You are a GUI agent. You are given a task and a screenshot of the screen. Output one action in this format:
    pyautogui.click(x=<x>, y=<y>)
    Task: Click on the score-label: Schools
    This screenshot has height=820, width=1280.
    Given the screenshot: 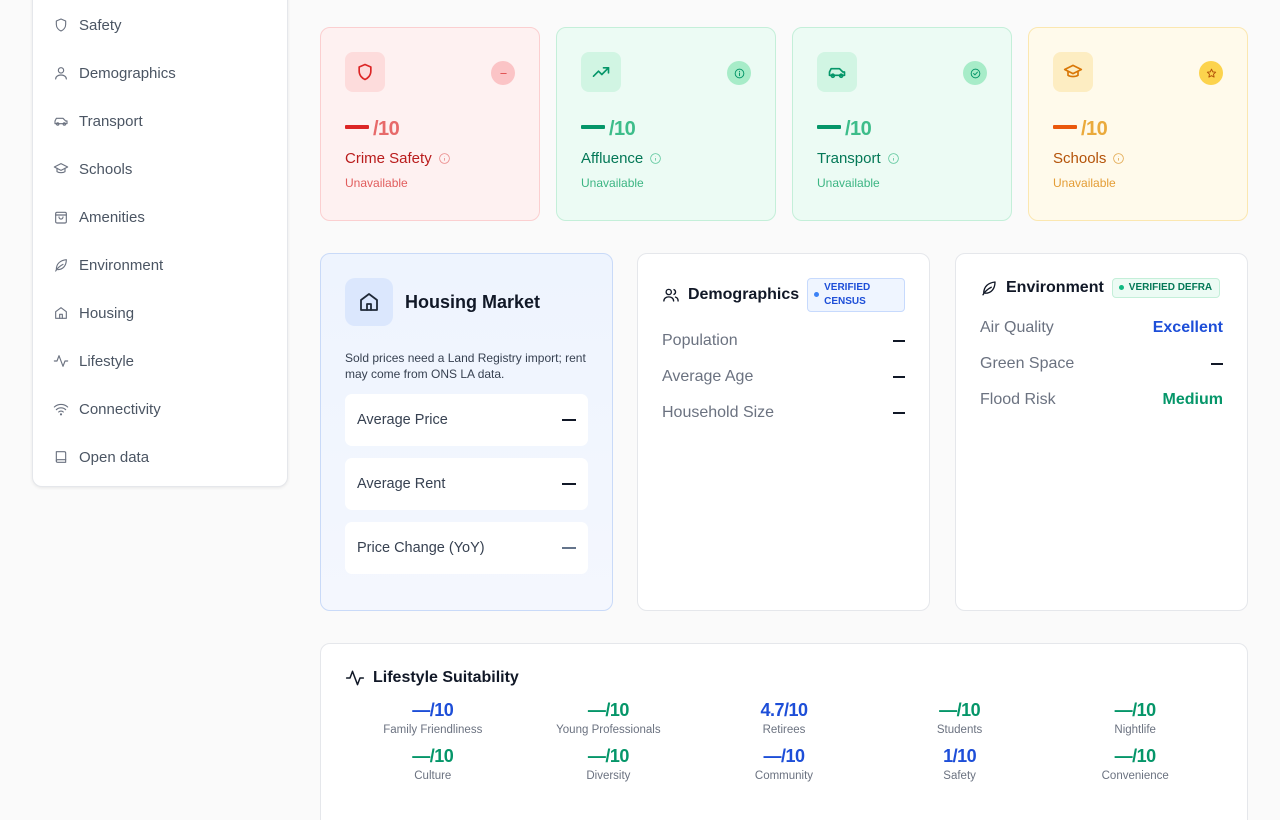 What is the action you would take?
    pyautogui.click(x=1138, y=158)
    